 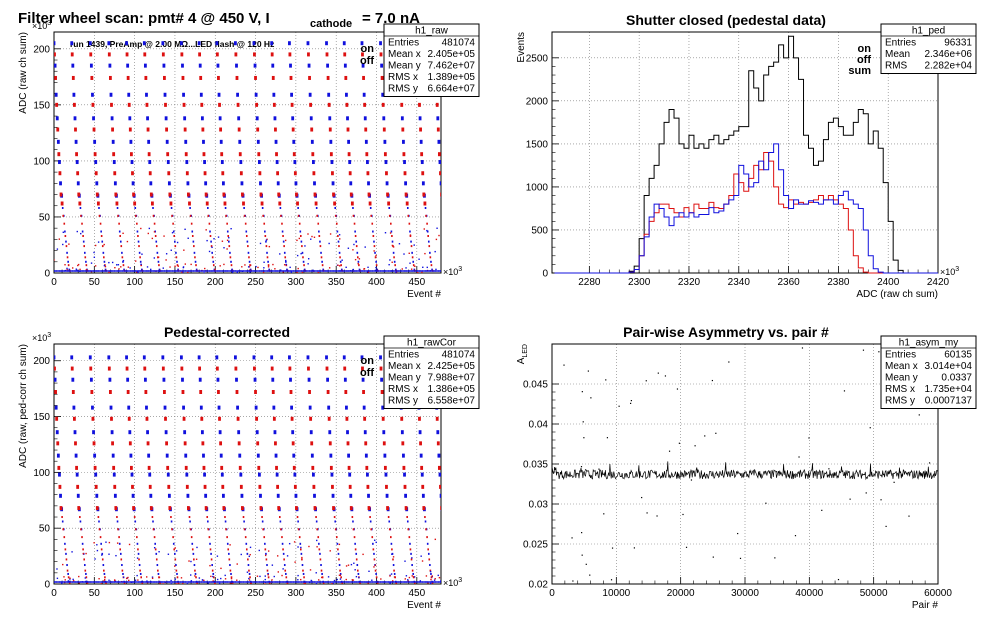 I want to click on y-tick-label: 200, so click(x=41, y=361).